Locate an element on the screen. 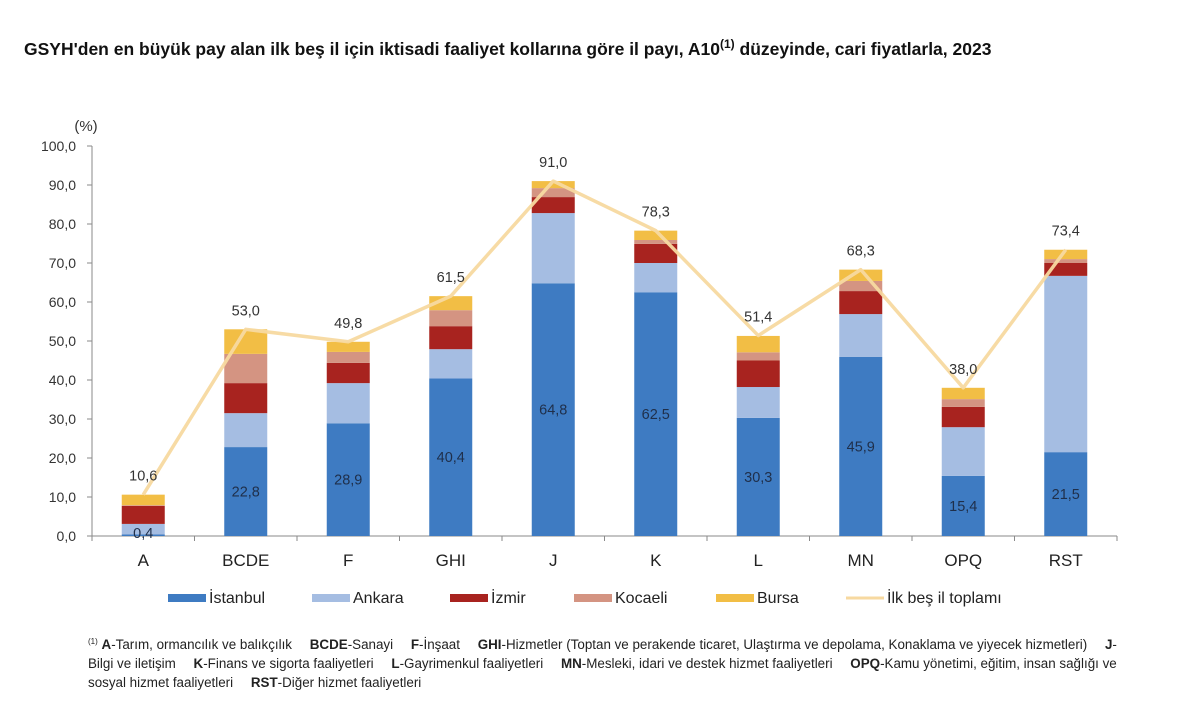 This screenshot has width=1200, height=704. footnote-code: L is located at coordinates (395, 664).